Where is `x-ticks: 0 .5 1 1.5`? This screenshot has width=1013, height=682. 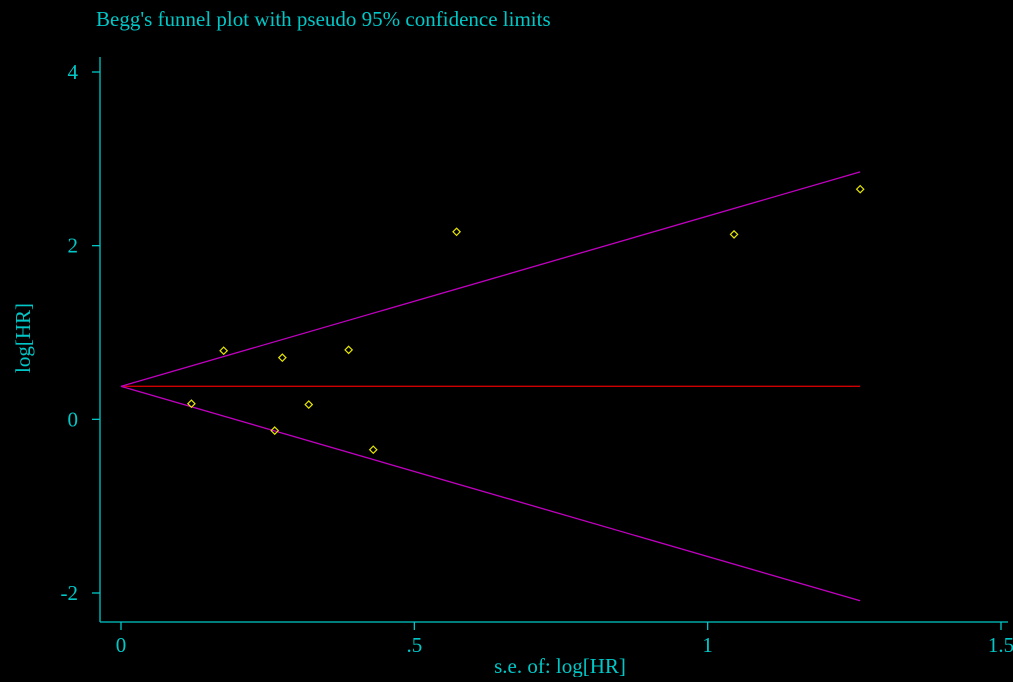 x-ticks: 0 .5 1 1.5 is located at coordinates (564, 639).